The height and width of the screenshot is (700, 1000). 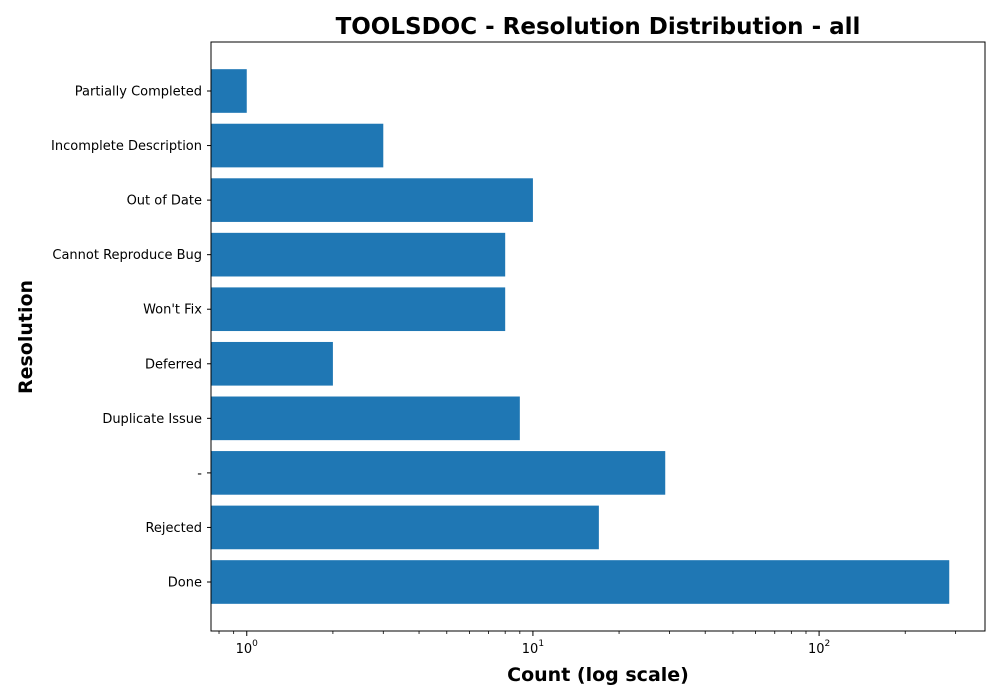 What do you see at coordinates (173, 364) in the screenshot?
I see `y-tick-label-4: Deferred` at bounding box center [173, 364].